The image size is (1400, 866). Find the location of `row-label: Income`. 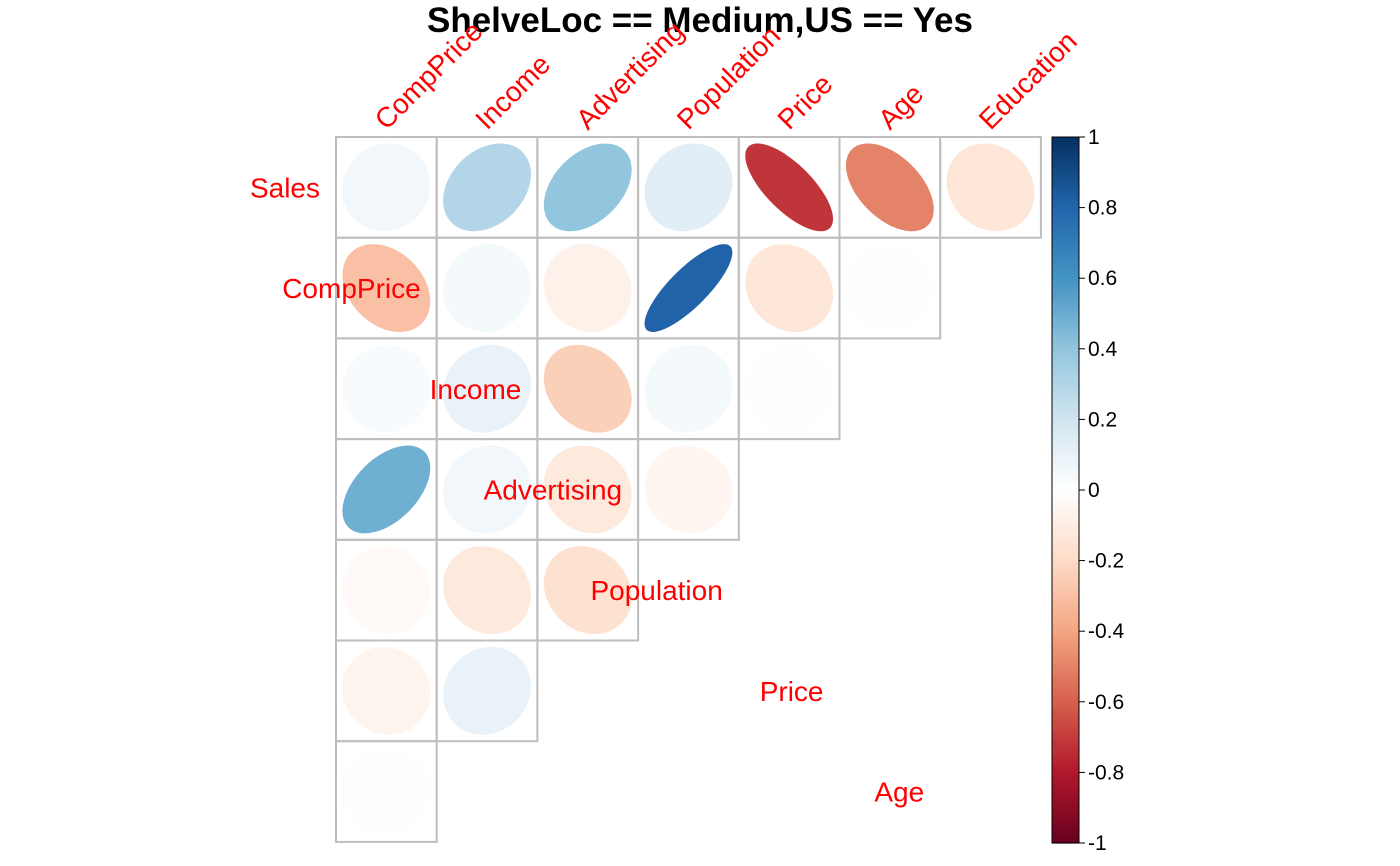

row-label: Income is located at coordinates (476, 389).